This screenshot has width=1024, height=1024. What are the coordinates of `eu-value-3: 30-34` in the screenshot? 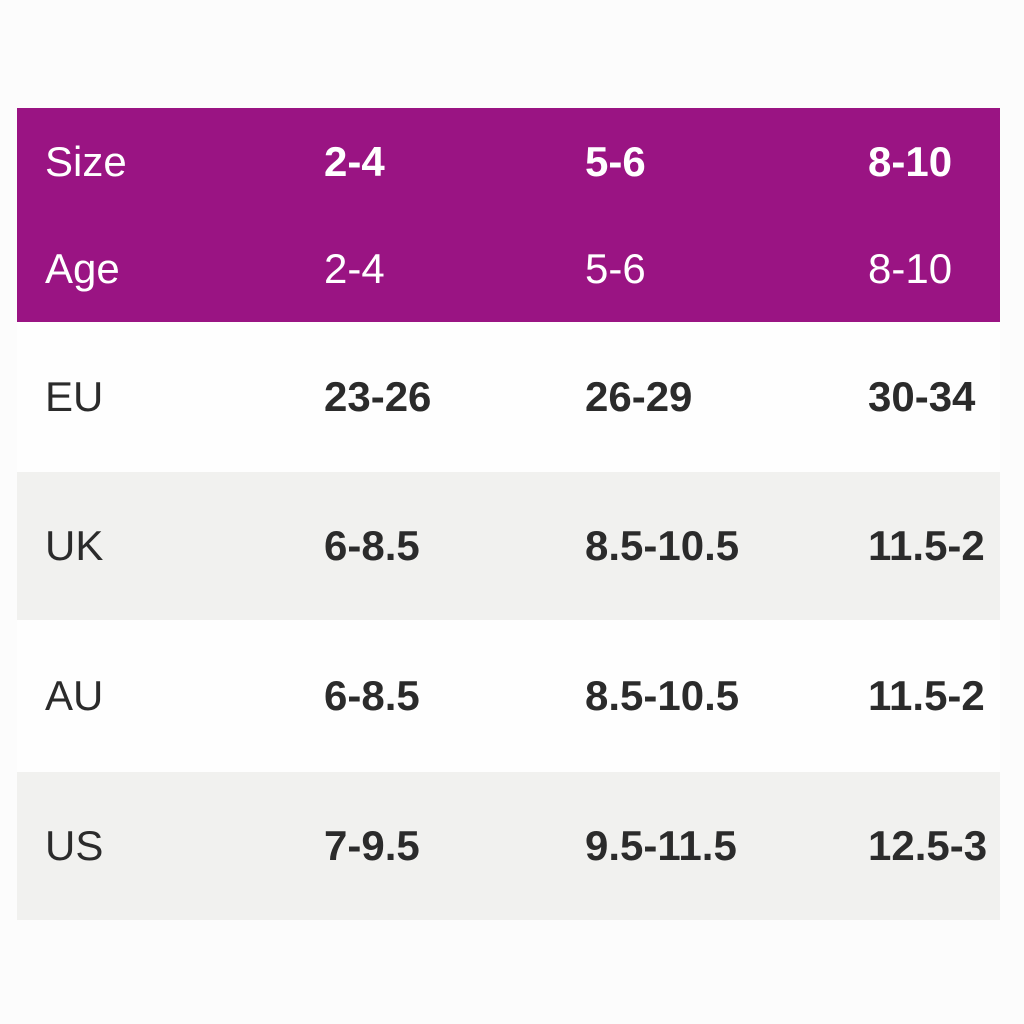 It's located at (922, 396).